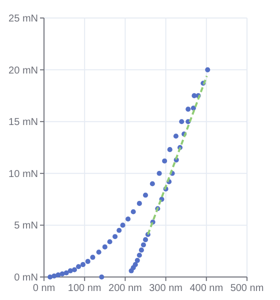 The height and width of the screenshot is (300, 280). Describe the element at coordinates (165, 288) in the screenshot. I see `x-tick-label: 300 nm` at that location.